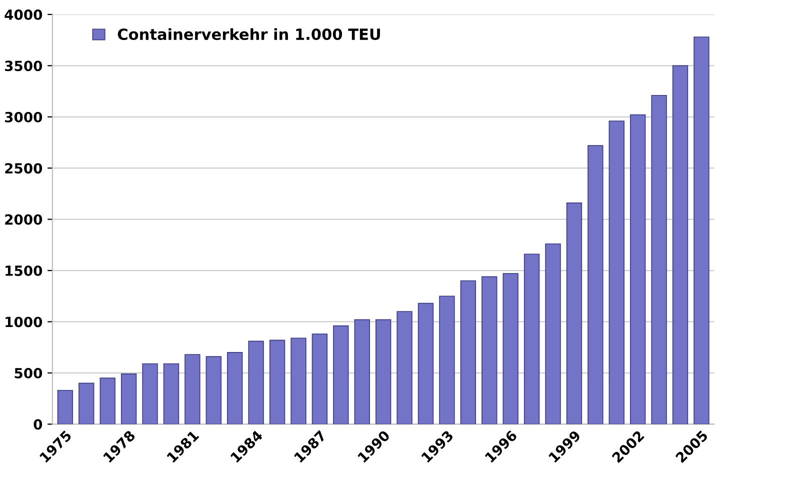 This screenshot has width=807, height=482. I want to click on y-tick-label: 2000, so click(23, 219).